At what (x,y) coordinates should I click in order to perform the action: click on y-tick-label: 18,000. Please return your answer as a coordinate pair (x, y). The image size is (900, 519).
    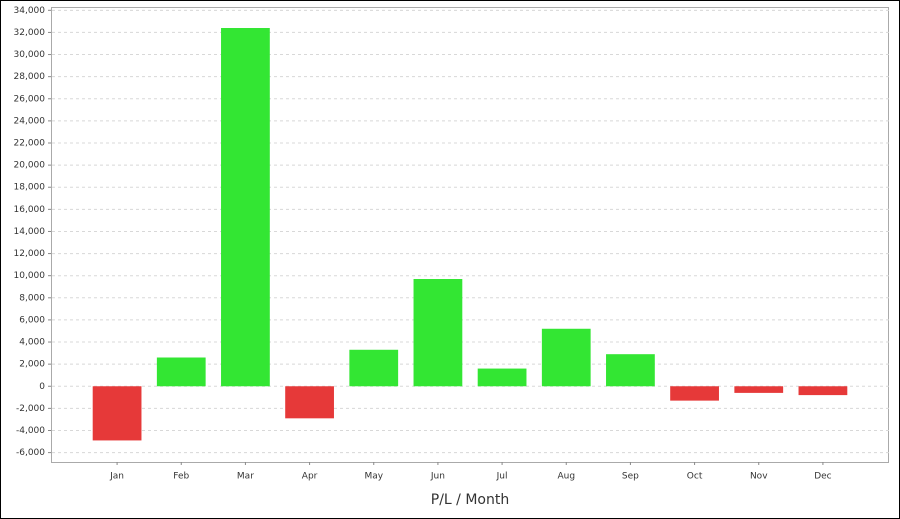
    Looking at the image, I should click on (30, 188).